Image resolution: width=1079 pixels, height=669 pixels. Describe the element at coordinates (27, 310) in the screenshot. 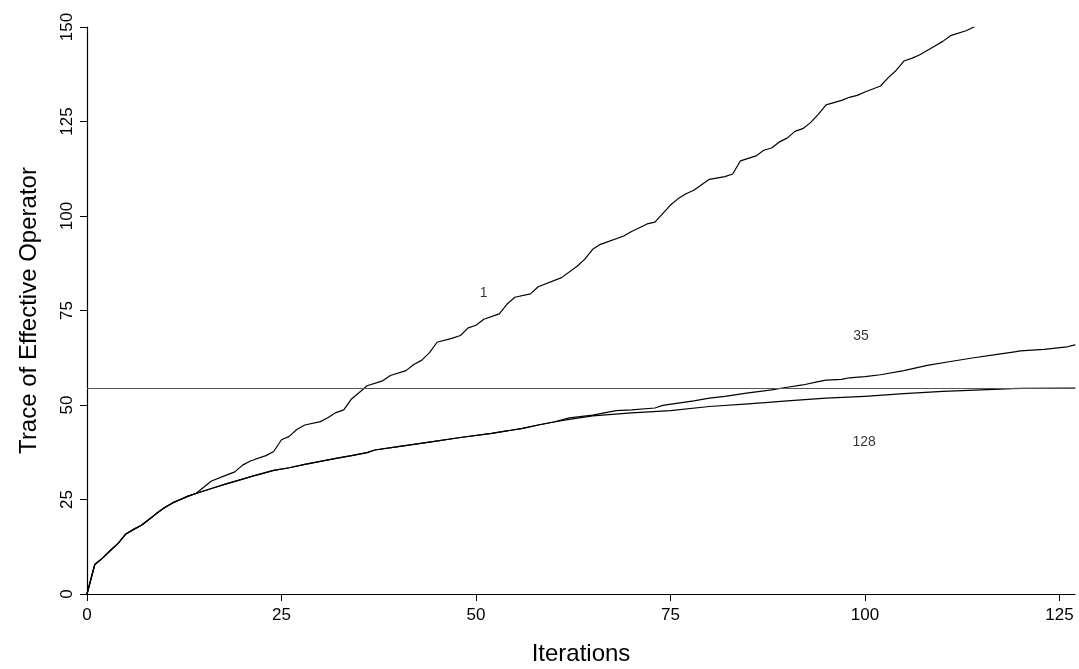

I see `y-axis-title: Trace of Effective Operator` at that location.